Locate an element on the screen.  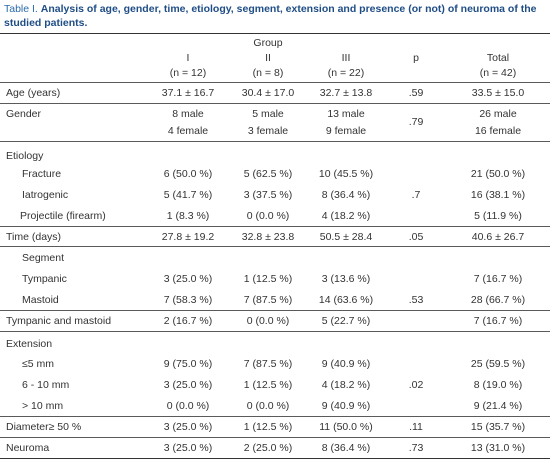
row-projectile-label: Projectile (firearm) is located at coordinates (63, 216).